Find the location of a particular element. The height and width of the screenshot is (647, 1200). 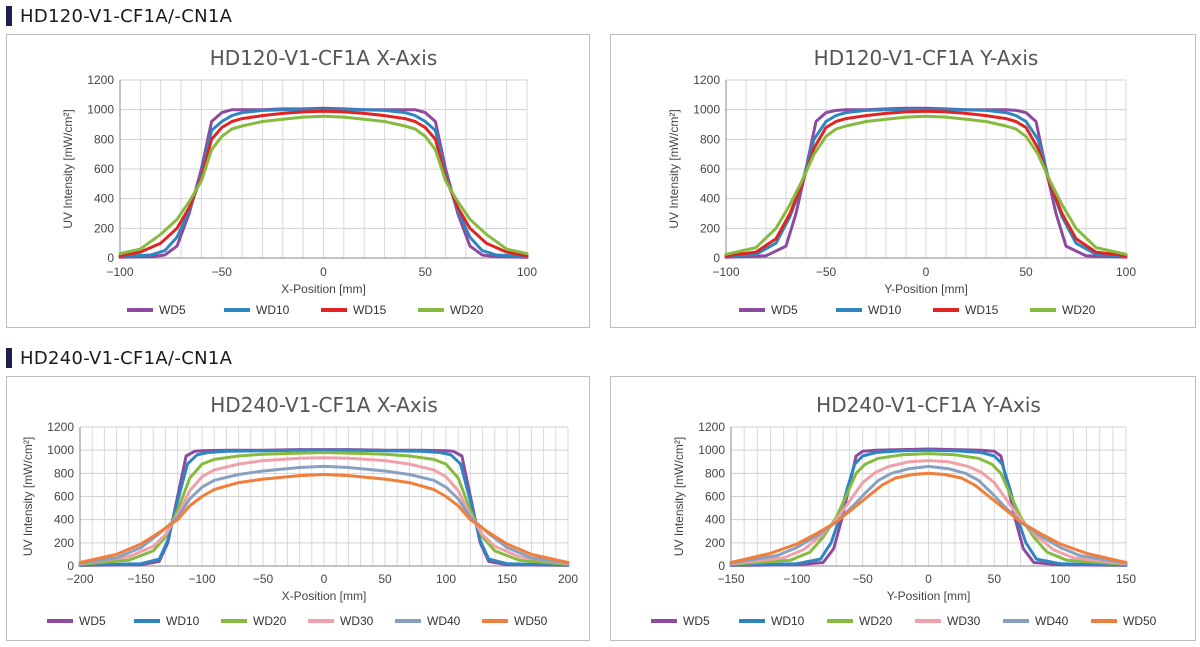

section-title-hd120: HD120-V1-CF1A/-CN1A is located at coordinates (119, 16).